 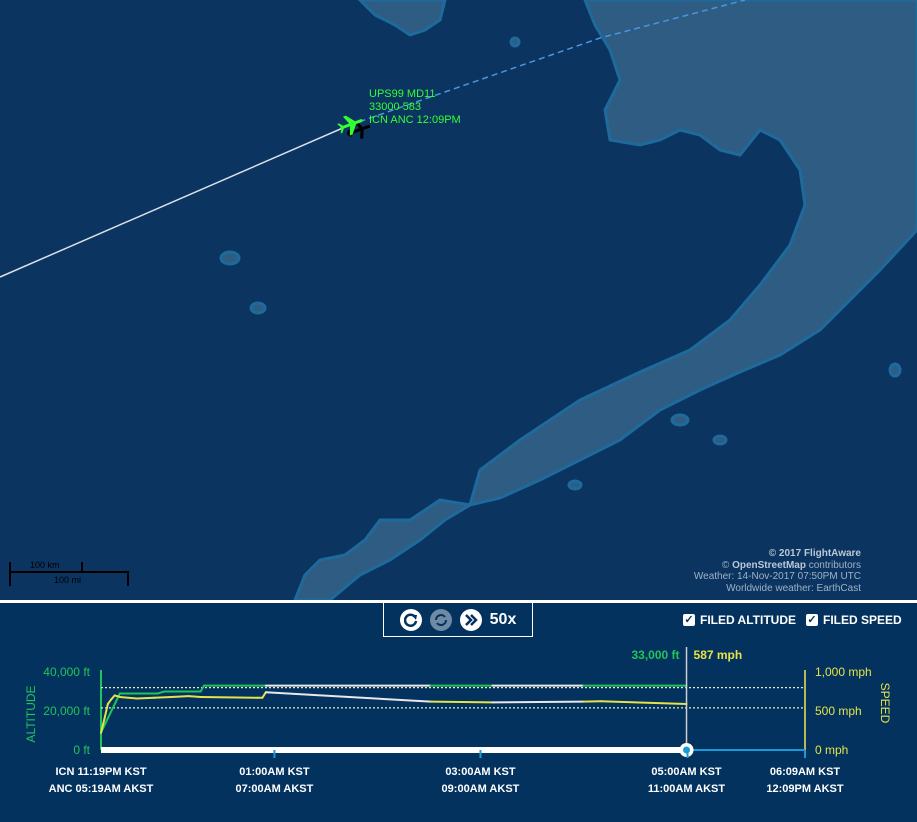 What do you see at coordinates (686, 772) in the screenshot?
I see `x-tick-label-kst: 05:00AM KST` at bounding box center [686, 772].